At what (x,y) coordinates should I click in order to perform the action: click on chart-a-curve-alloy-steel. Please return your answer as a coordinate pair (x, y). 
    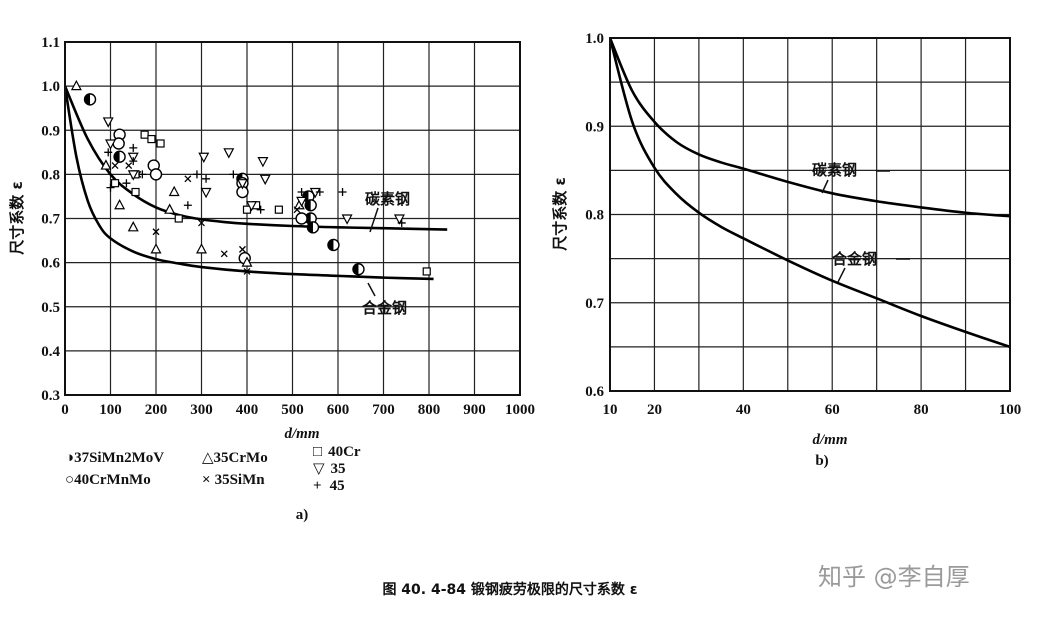
    Looking at the image, I should click on (249, 183).